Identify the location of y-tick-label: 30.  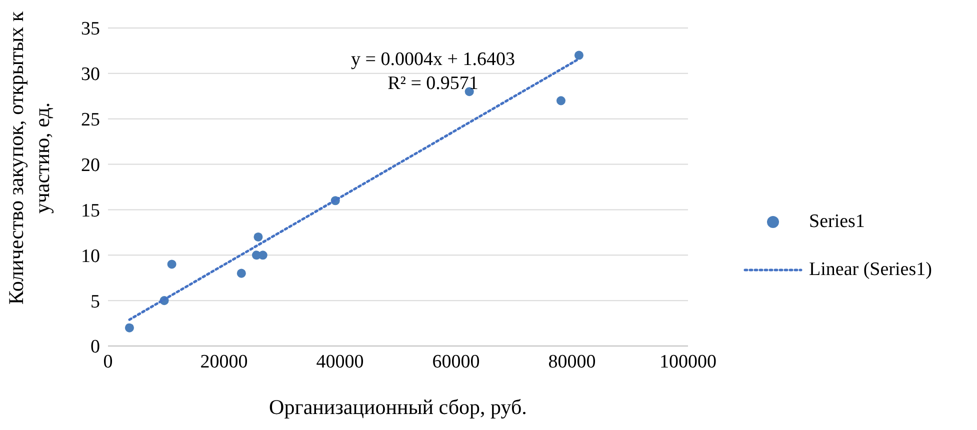
(90, 75).